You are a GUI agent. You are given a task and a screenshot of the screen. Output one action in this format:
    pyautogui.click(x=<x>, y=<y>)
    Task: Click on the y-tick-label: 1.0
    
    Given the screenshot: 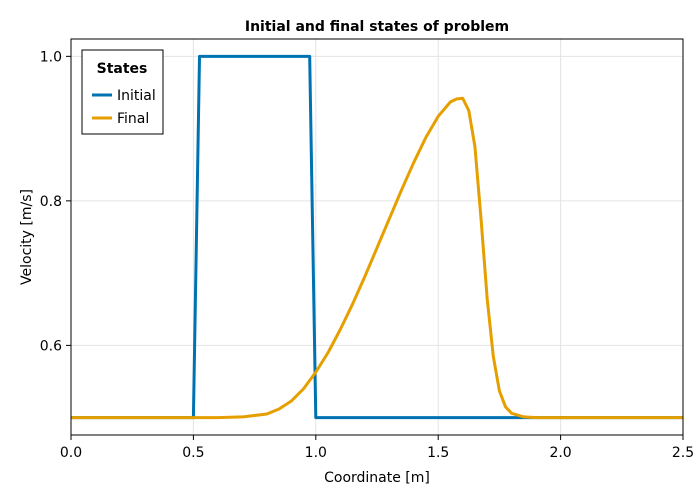 What is the action you would take?
    pyautogui.click(x=51, y=57)
    